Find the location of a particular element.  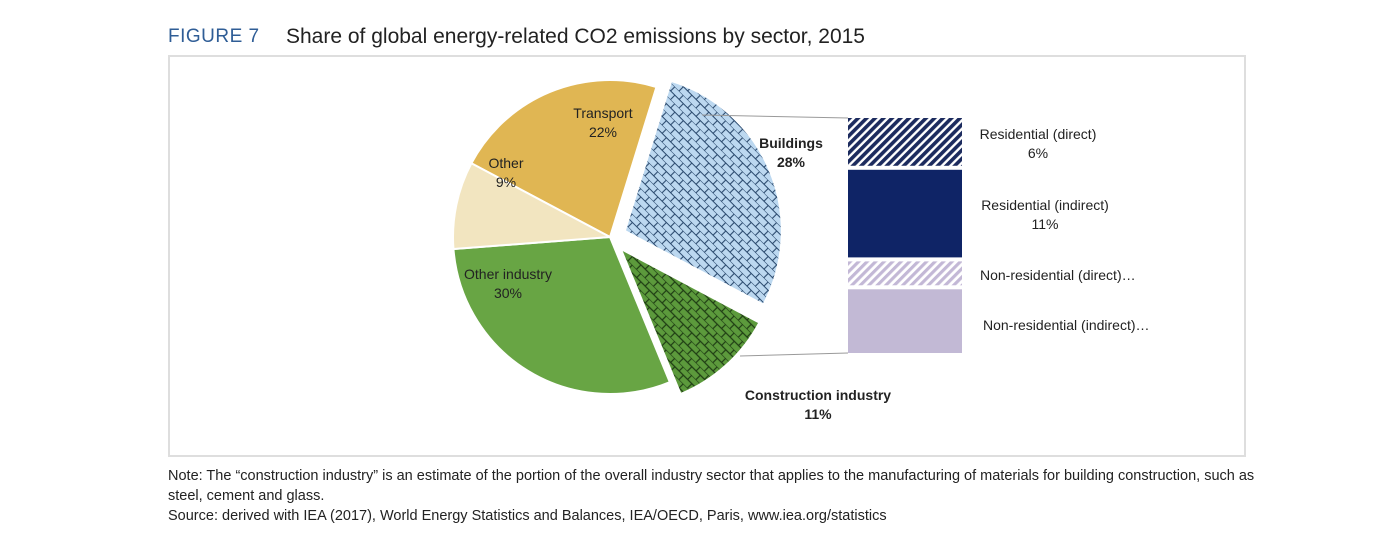

connector-line-bottom is located at coordinates (794, 354).